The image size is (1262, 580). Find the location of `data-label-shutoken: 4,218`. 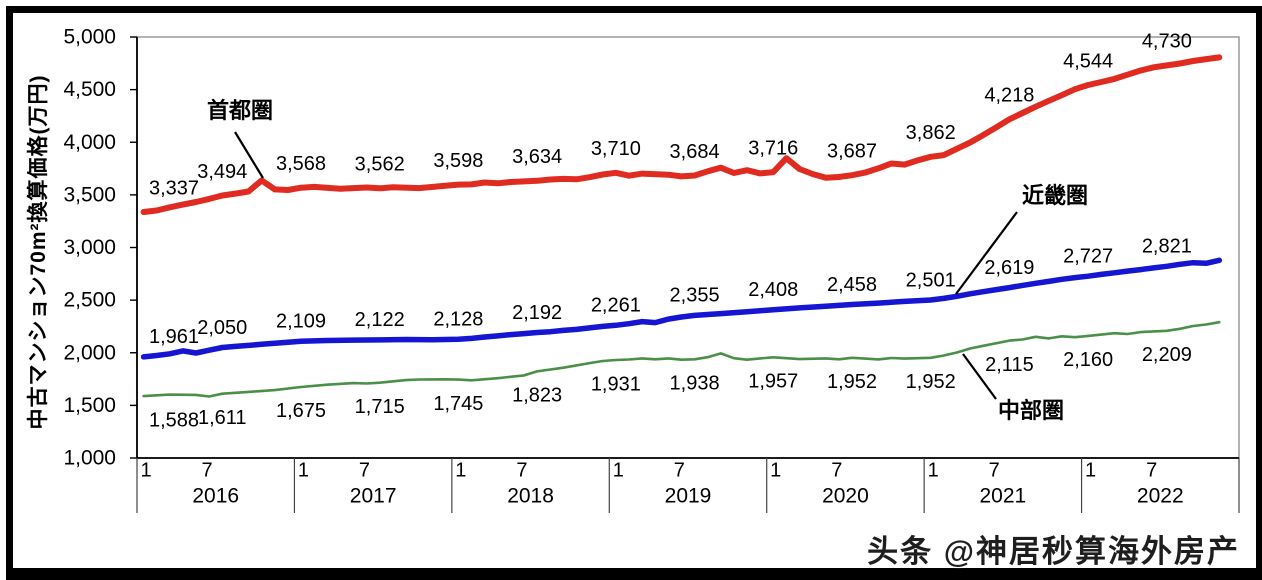

data-label-shutoken: 4,218 is located at coordinates (1009, 96).